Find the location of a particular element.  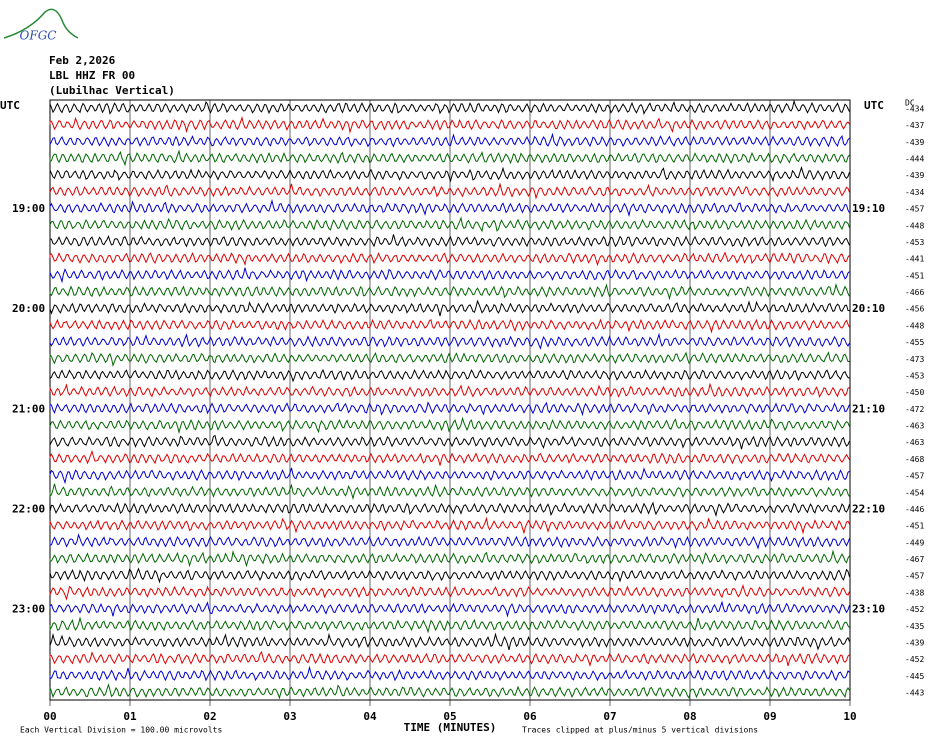

x-tick-label: 00 is located at coordinates (49, 716).